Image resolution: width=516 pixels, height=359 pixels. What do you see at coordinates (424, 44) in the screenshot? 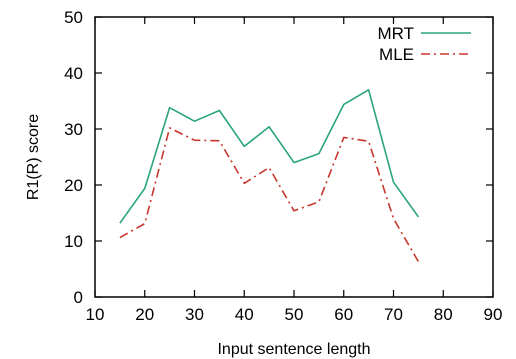
I see `legend: MRT MLE` at bounding box center [424, 44].